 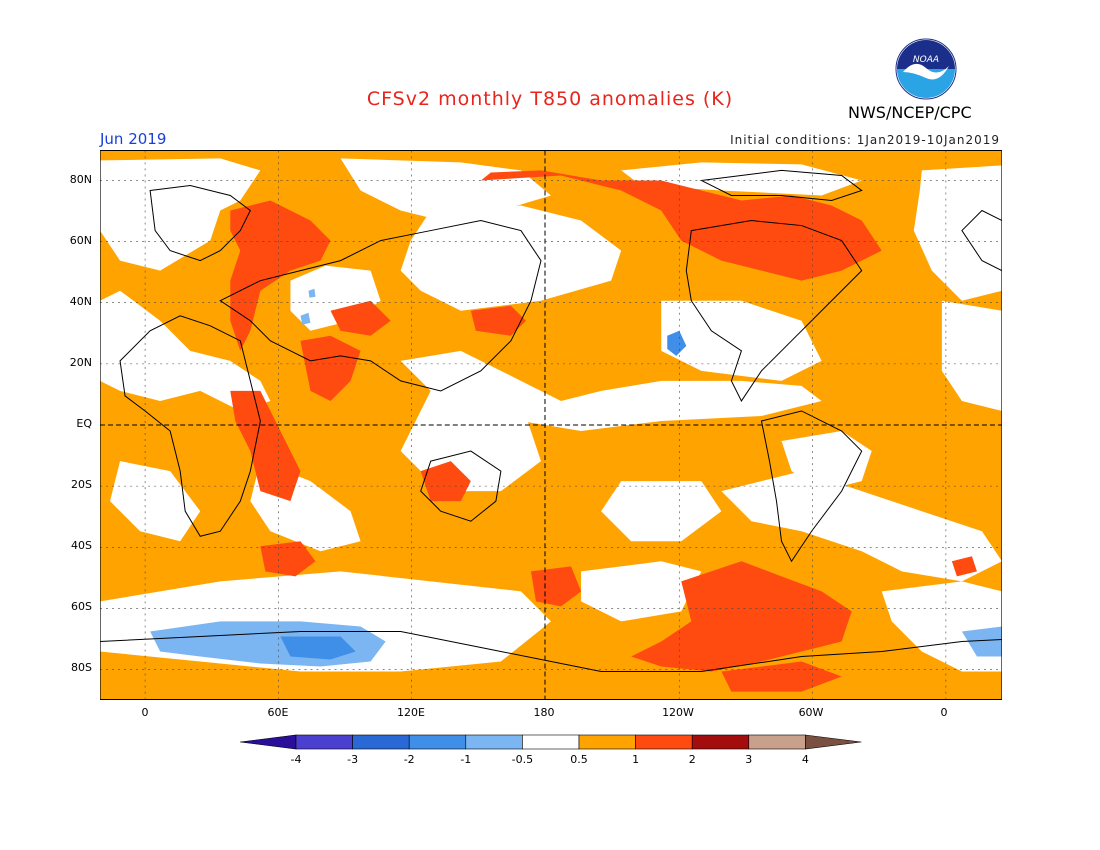 I want to click on lon-label-0-east: 0, so click(x=944, y=712).